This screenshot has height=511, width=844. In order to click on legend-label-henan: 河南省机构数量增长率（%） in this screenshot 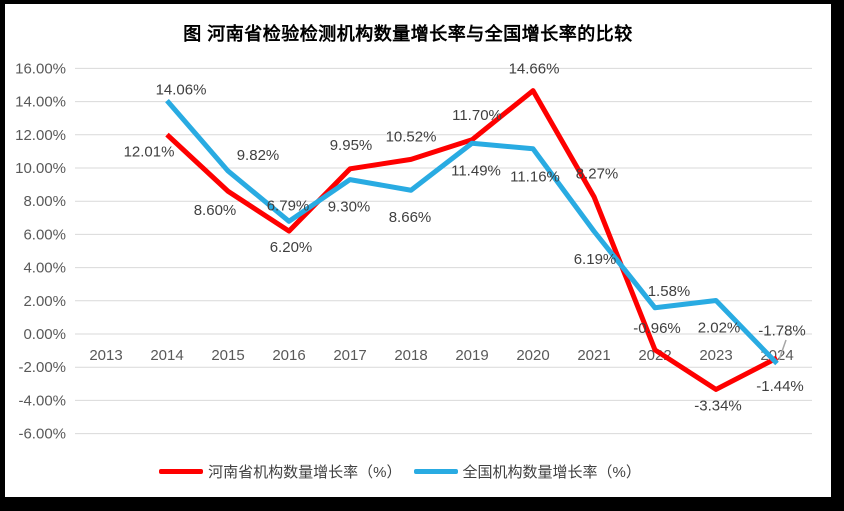, I will do `click(305, 472)`.